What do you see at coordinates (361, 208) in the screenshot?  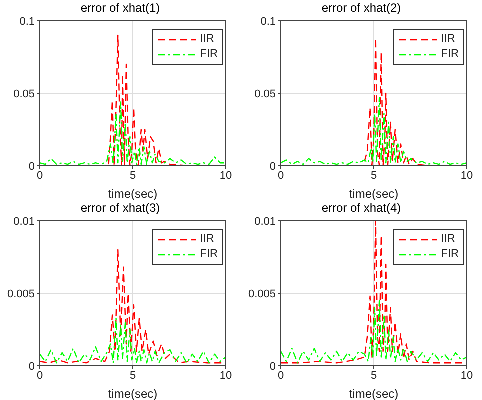 I see `chart-title: error of xhat(4)` at bounding box center [361, 208].